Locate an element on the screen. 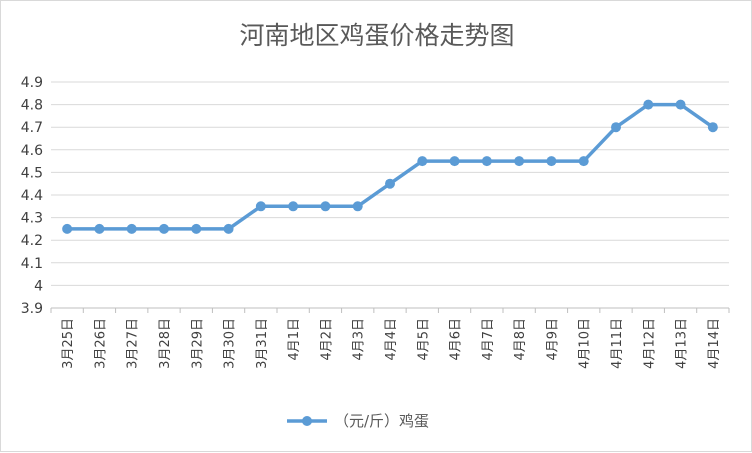  x-tick-label: 3月31日 is located at coordinates (262, 343).